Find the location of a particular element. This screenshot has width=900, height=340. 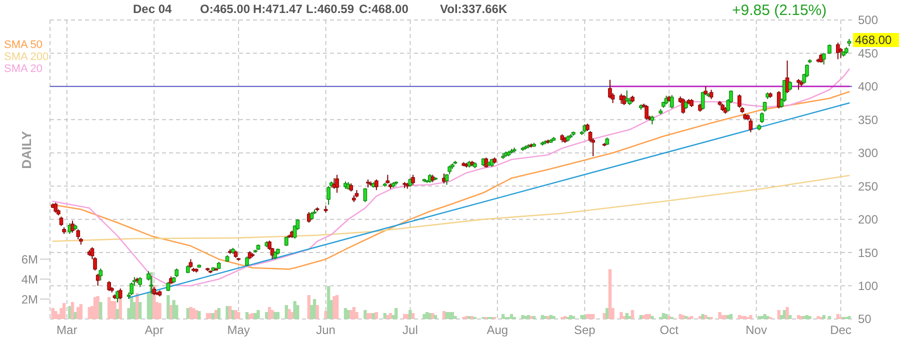

x-tick-label: Sep is located at coordinates (585, 330).